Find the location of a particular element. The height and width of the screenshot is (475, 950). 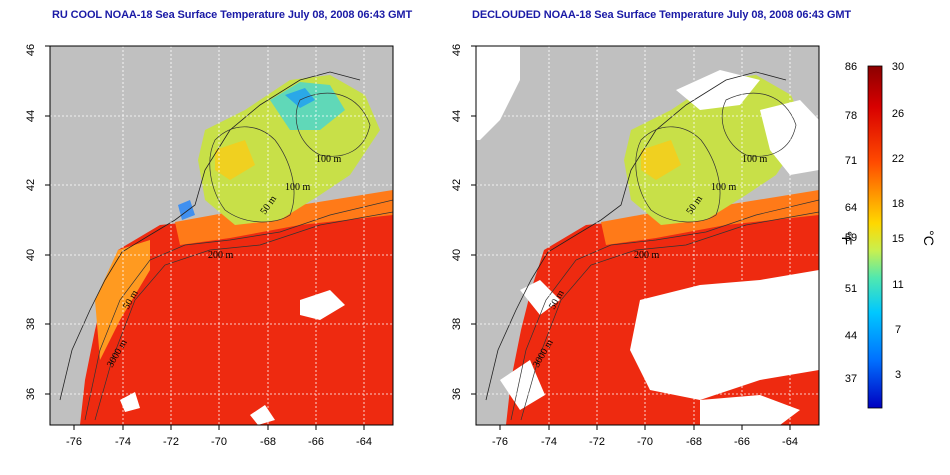

c-tick: 11 is located at coordinates (897, 285).